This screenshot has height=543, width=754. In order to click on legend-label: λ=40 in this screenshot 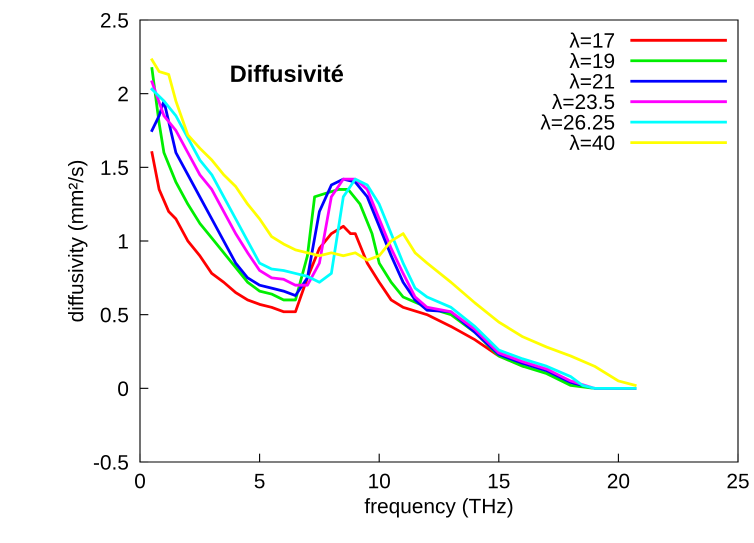, I will do `click(591, 142)`.